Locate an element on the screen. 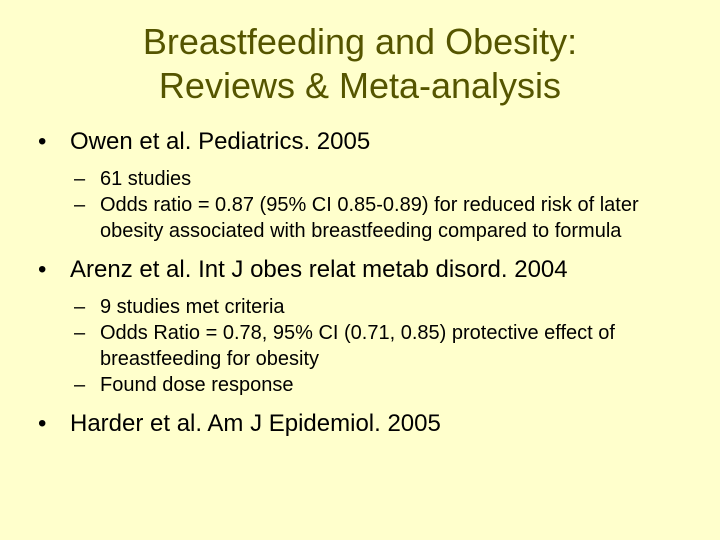  bullet-text: Owen et al. Pediatrics. 2005 is located at coordinates (220, 141).